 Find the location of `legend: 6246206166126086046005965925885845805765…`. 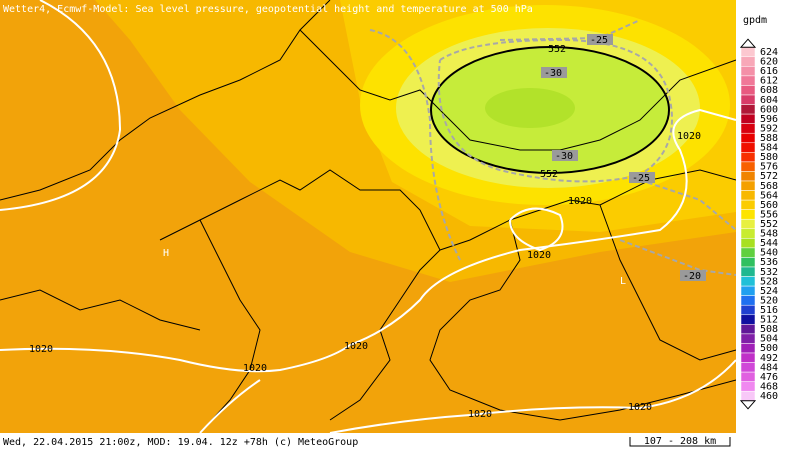

legend: 6246206166126086046005965925885845805765… is located at coordinates (758, 224).